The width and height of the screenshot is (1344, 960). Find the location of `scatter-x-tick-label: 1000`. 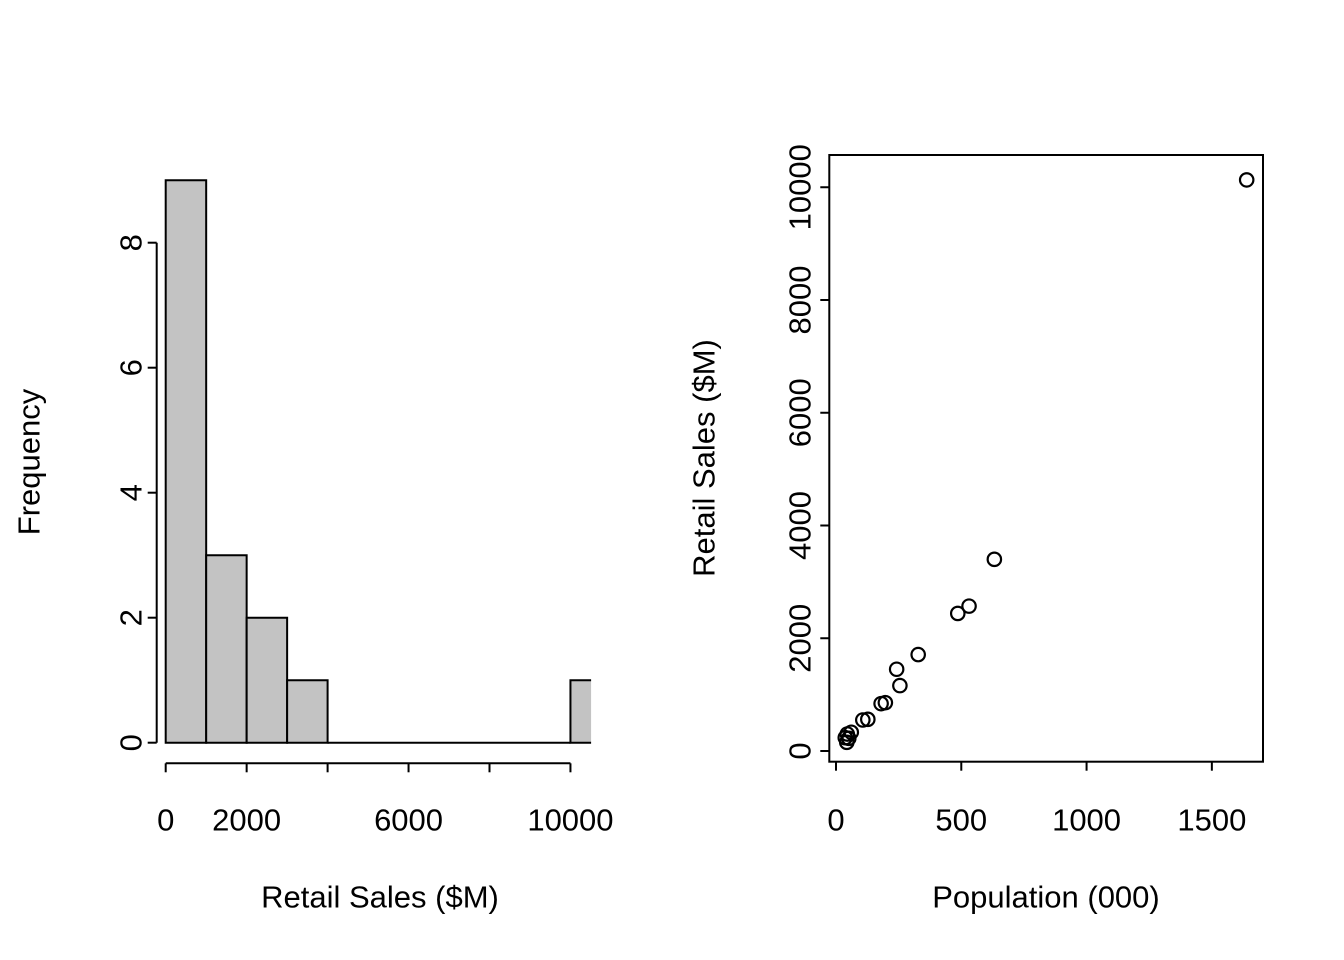

scatter-x-tick-label: 1000 is located at coordinates (1086, 820).